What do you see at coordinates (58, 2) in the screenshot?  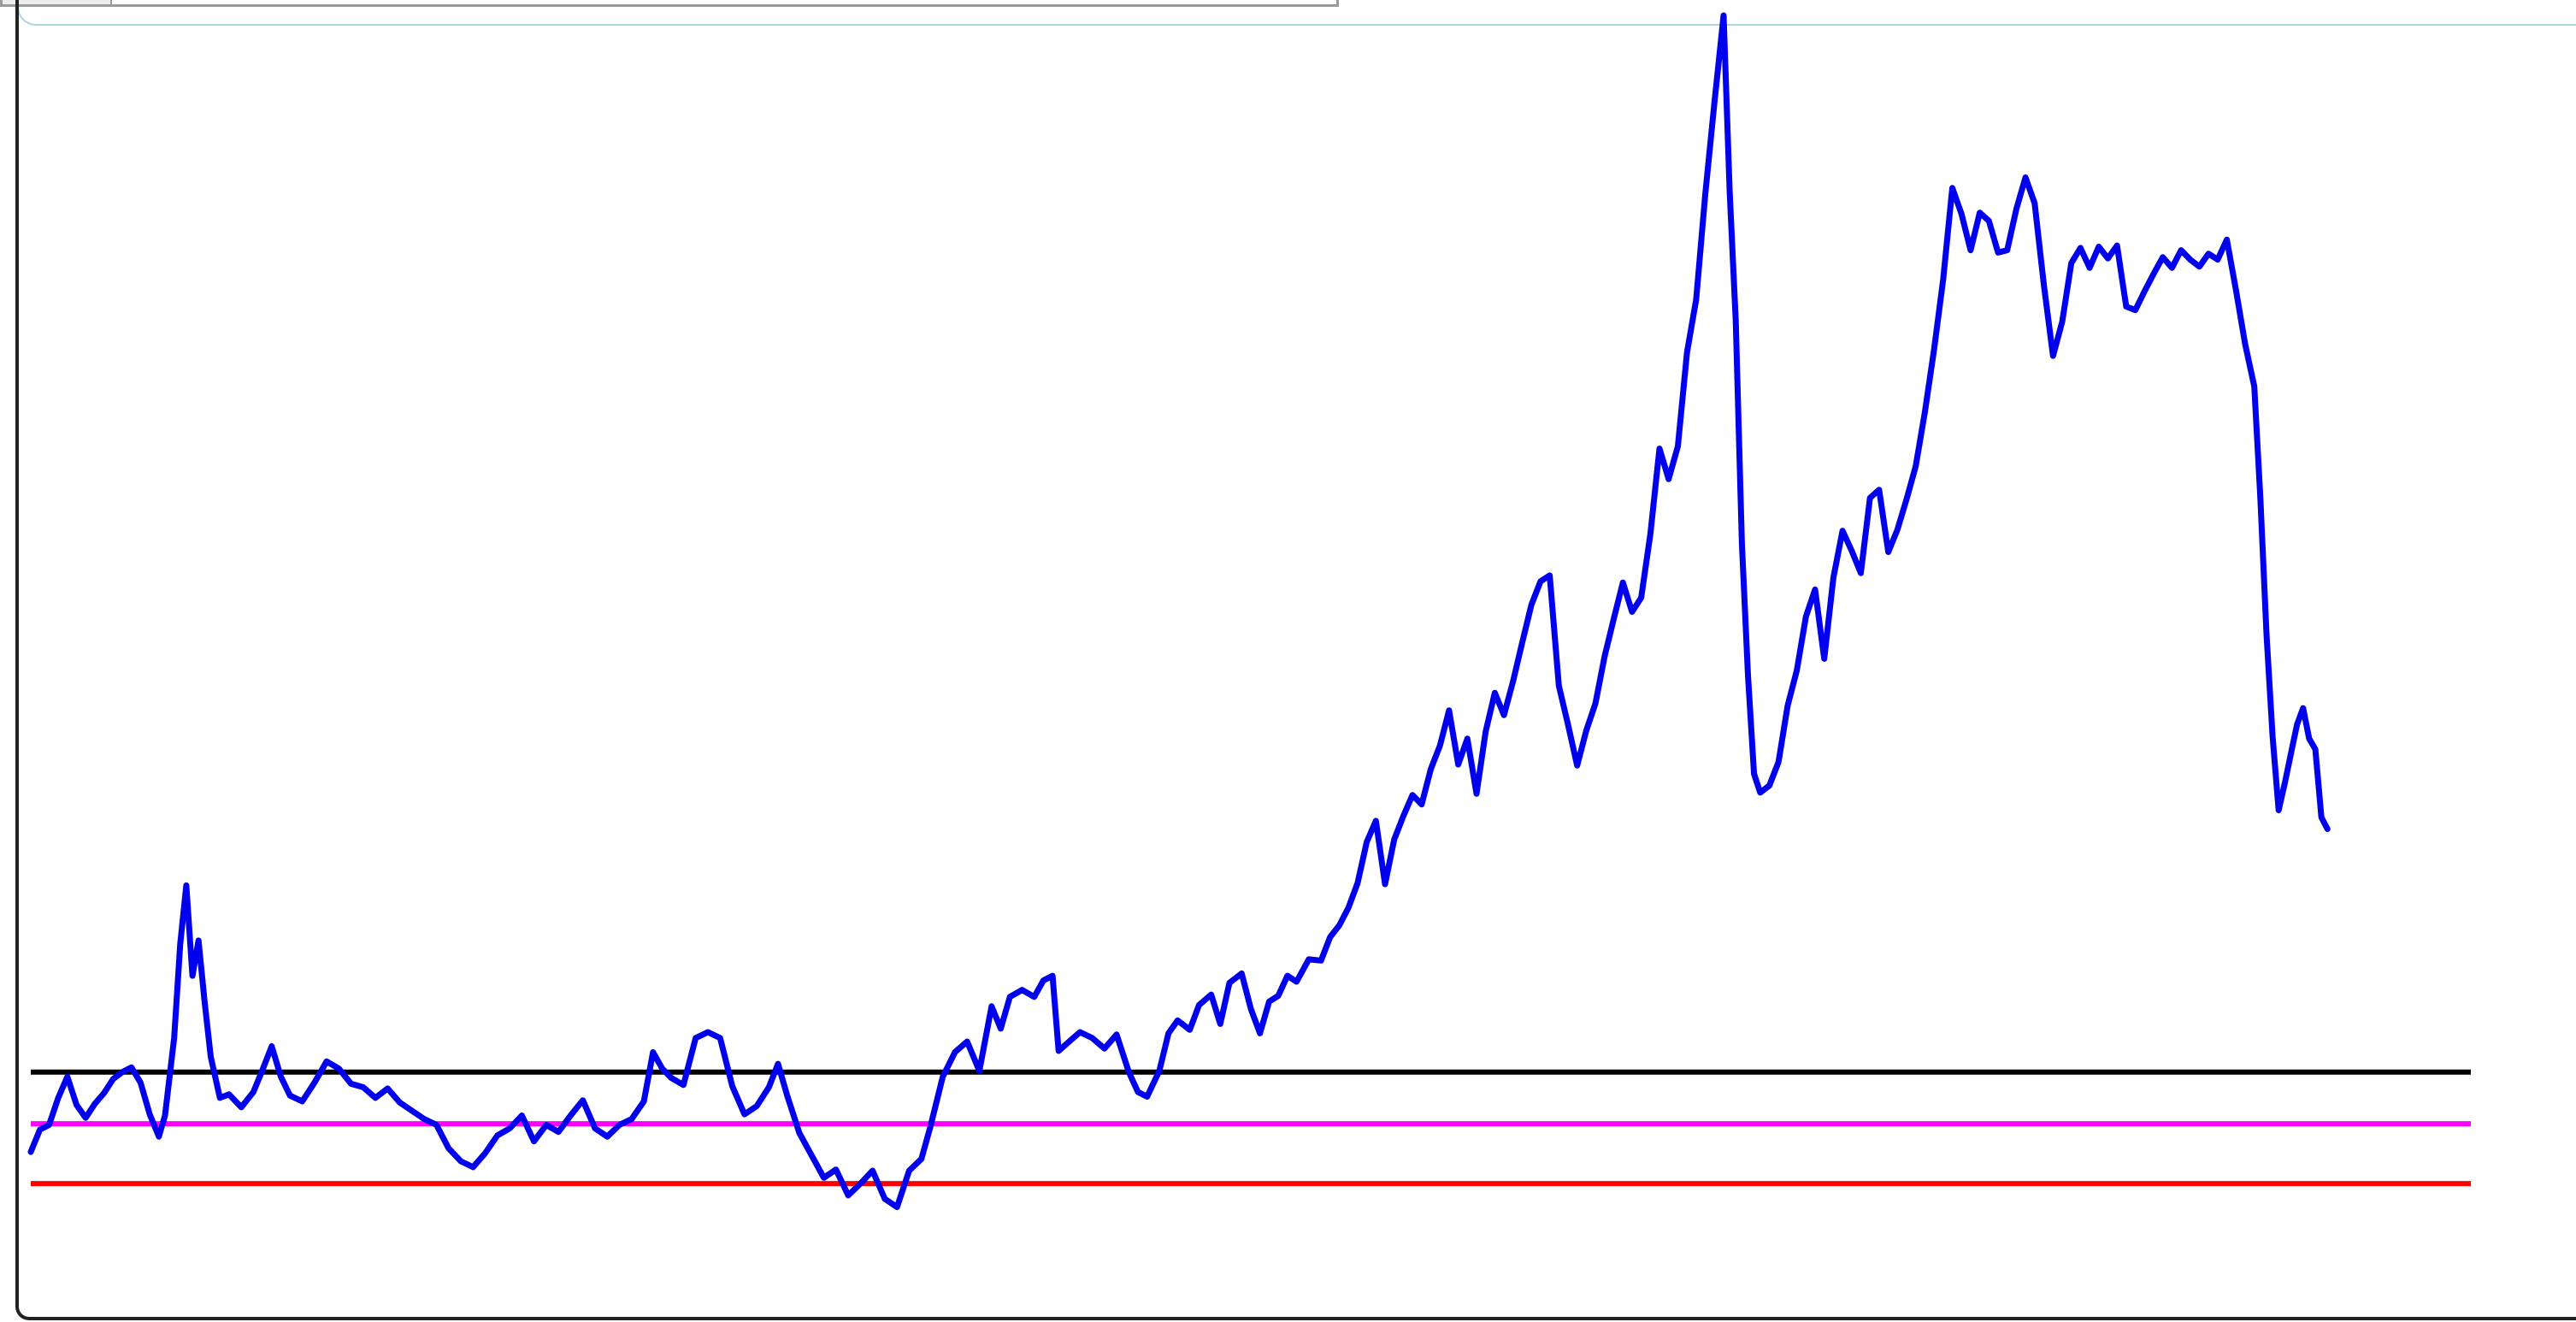 I see `top-tab-cell` at bounding box center [58, 2].